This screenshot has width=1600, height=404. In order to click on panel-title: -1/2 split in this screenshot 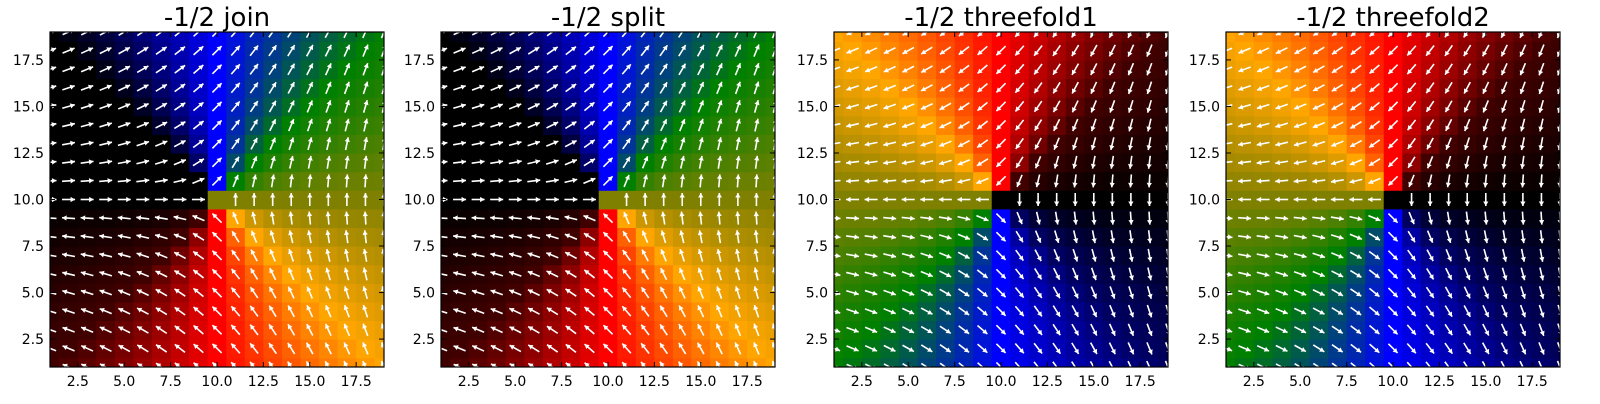, I will do `click(608, 18)`.